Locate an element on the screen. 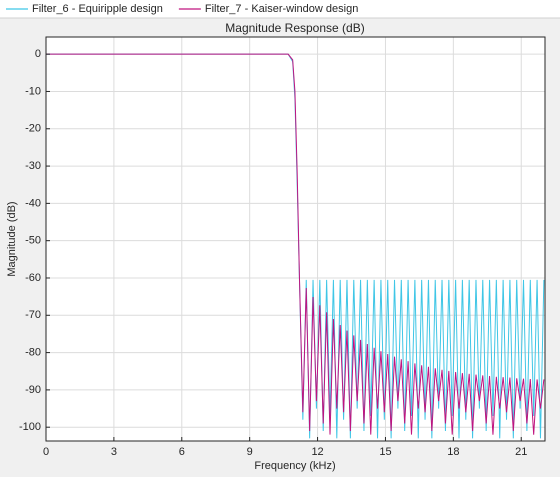  legend-label: Filter_7 - Kaiser-window design is located at coordinates (281, 9).